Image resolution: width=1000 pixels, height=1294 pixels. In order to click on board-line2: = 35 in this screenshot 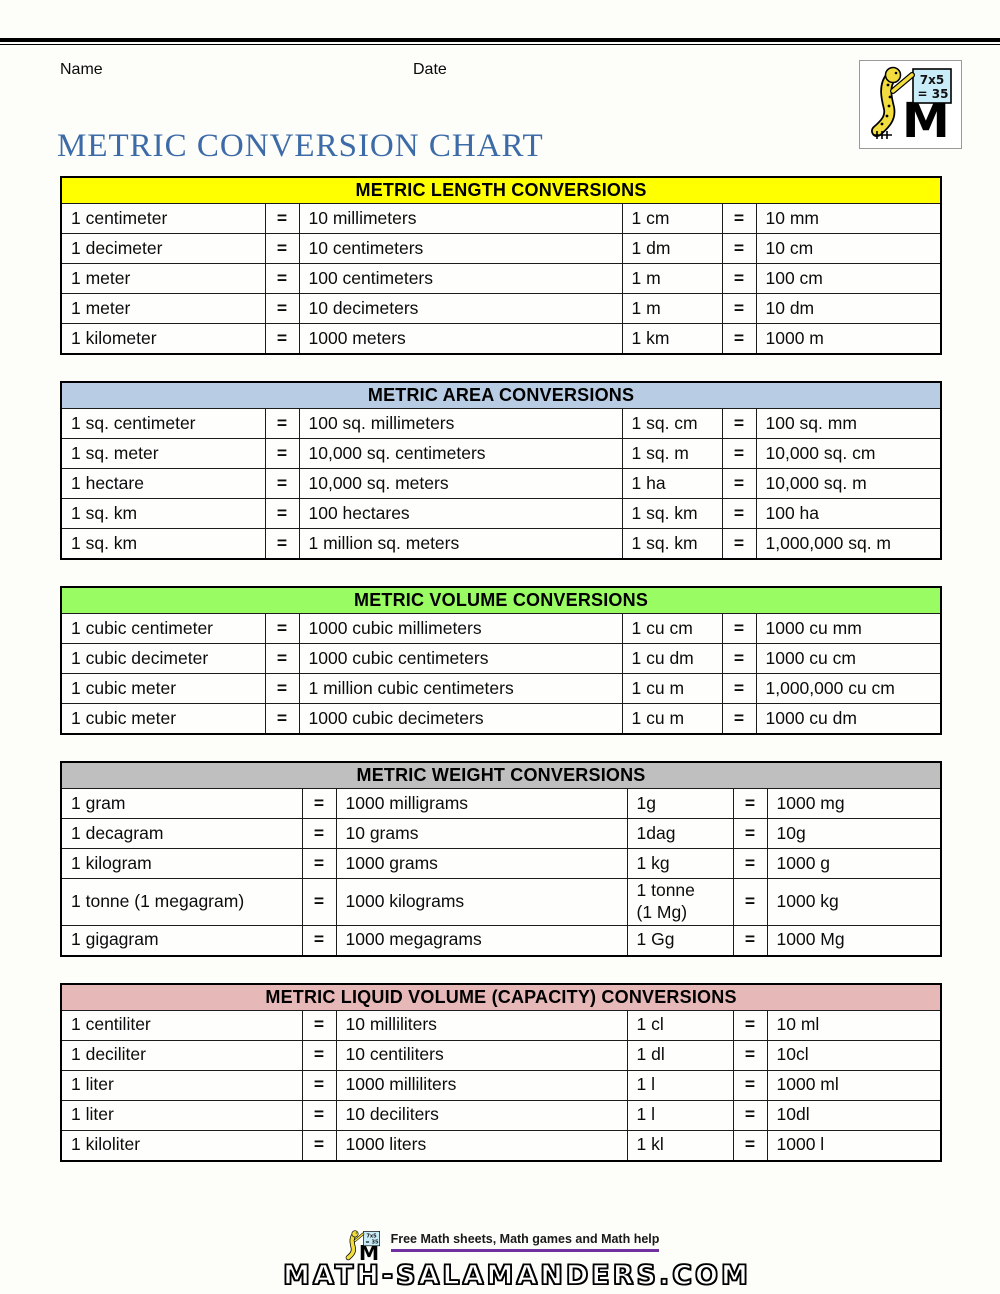, I will do `click(933, 94)`.